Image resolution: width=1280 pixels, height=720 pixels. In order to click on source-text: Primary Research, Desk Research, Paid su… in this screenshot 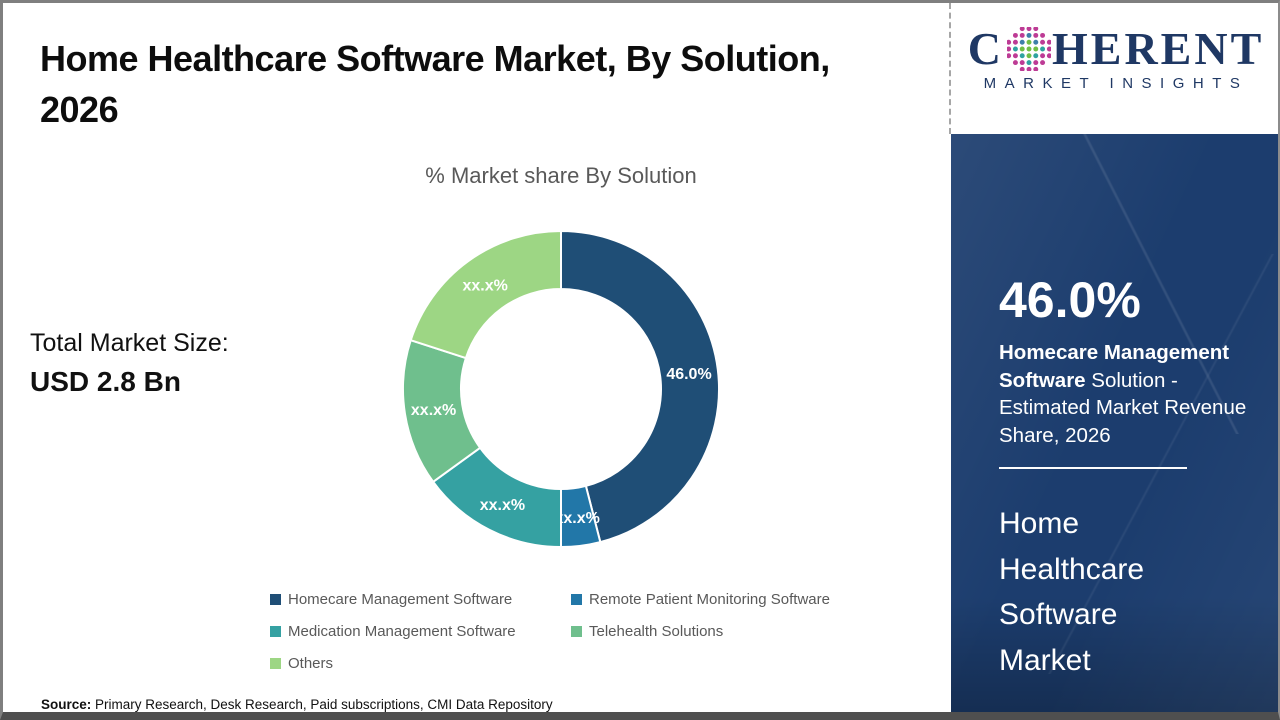, I will do `click(322, 704)`.